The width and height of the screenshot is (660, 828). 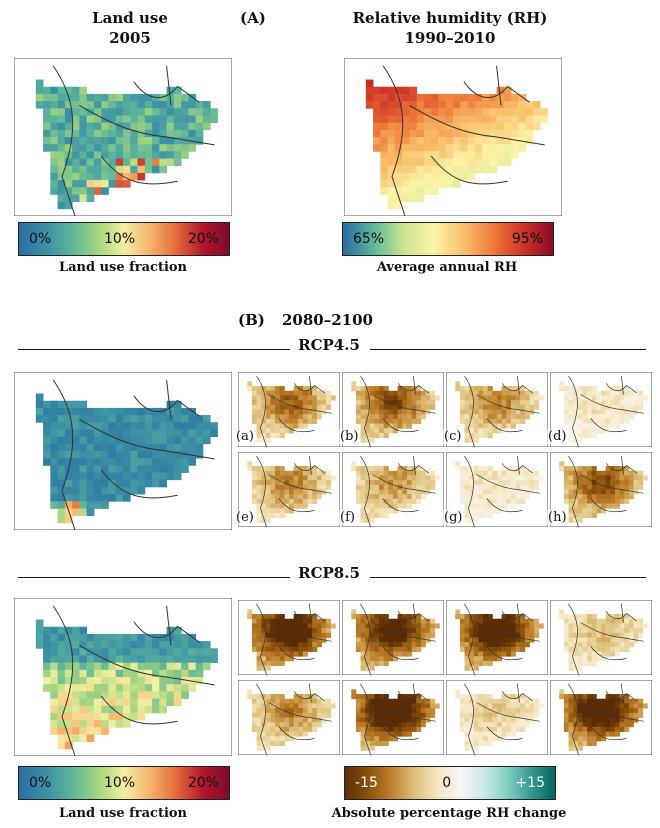 I want to click on rh-change-tick-1: 0, so click(x=447, y=783).